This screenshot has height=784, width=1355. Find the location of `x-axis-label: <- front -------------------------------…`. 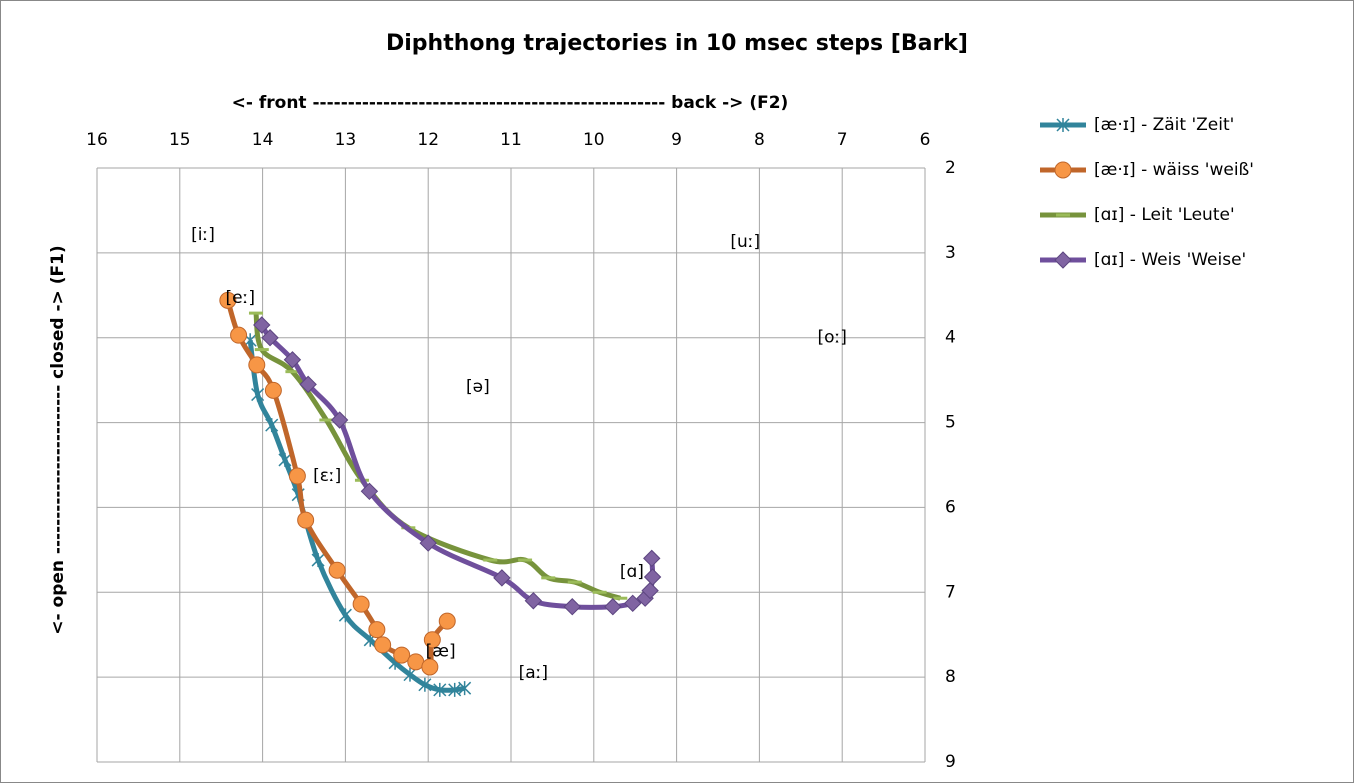

x-axis-label: <- front -------------------------------… is located at coordinates (510, 103).